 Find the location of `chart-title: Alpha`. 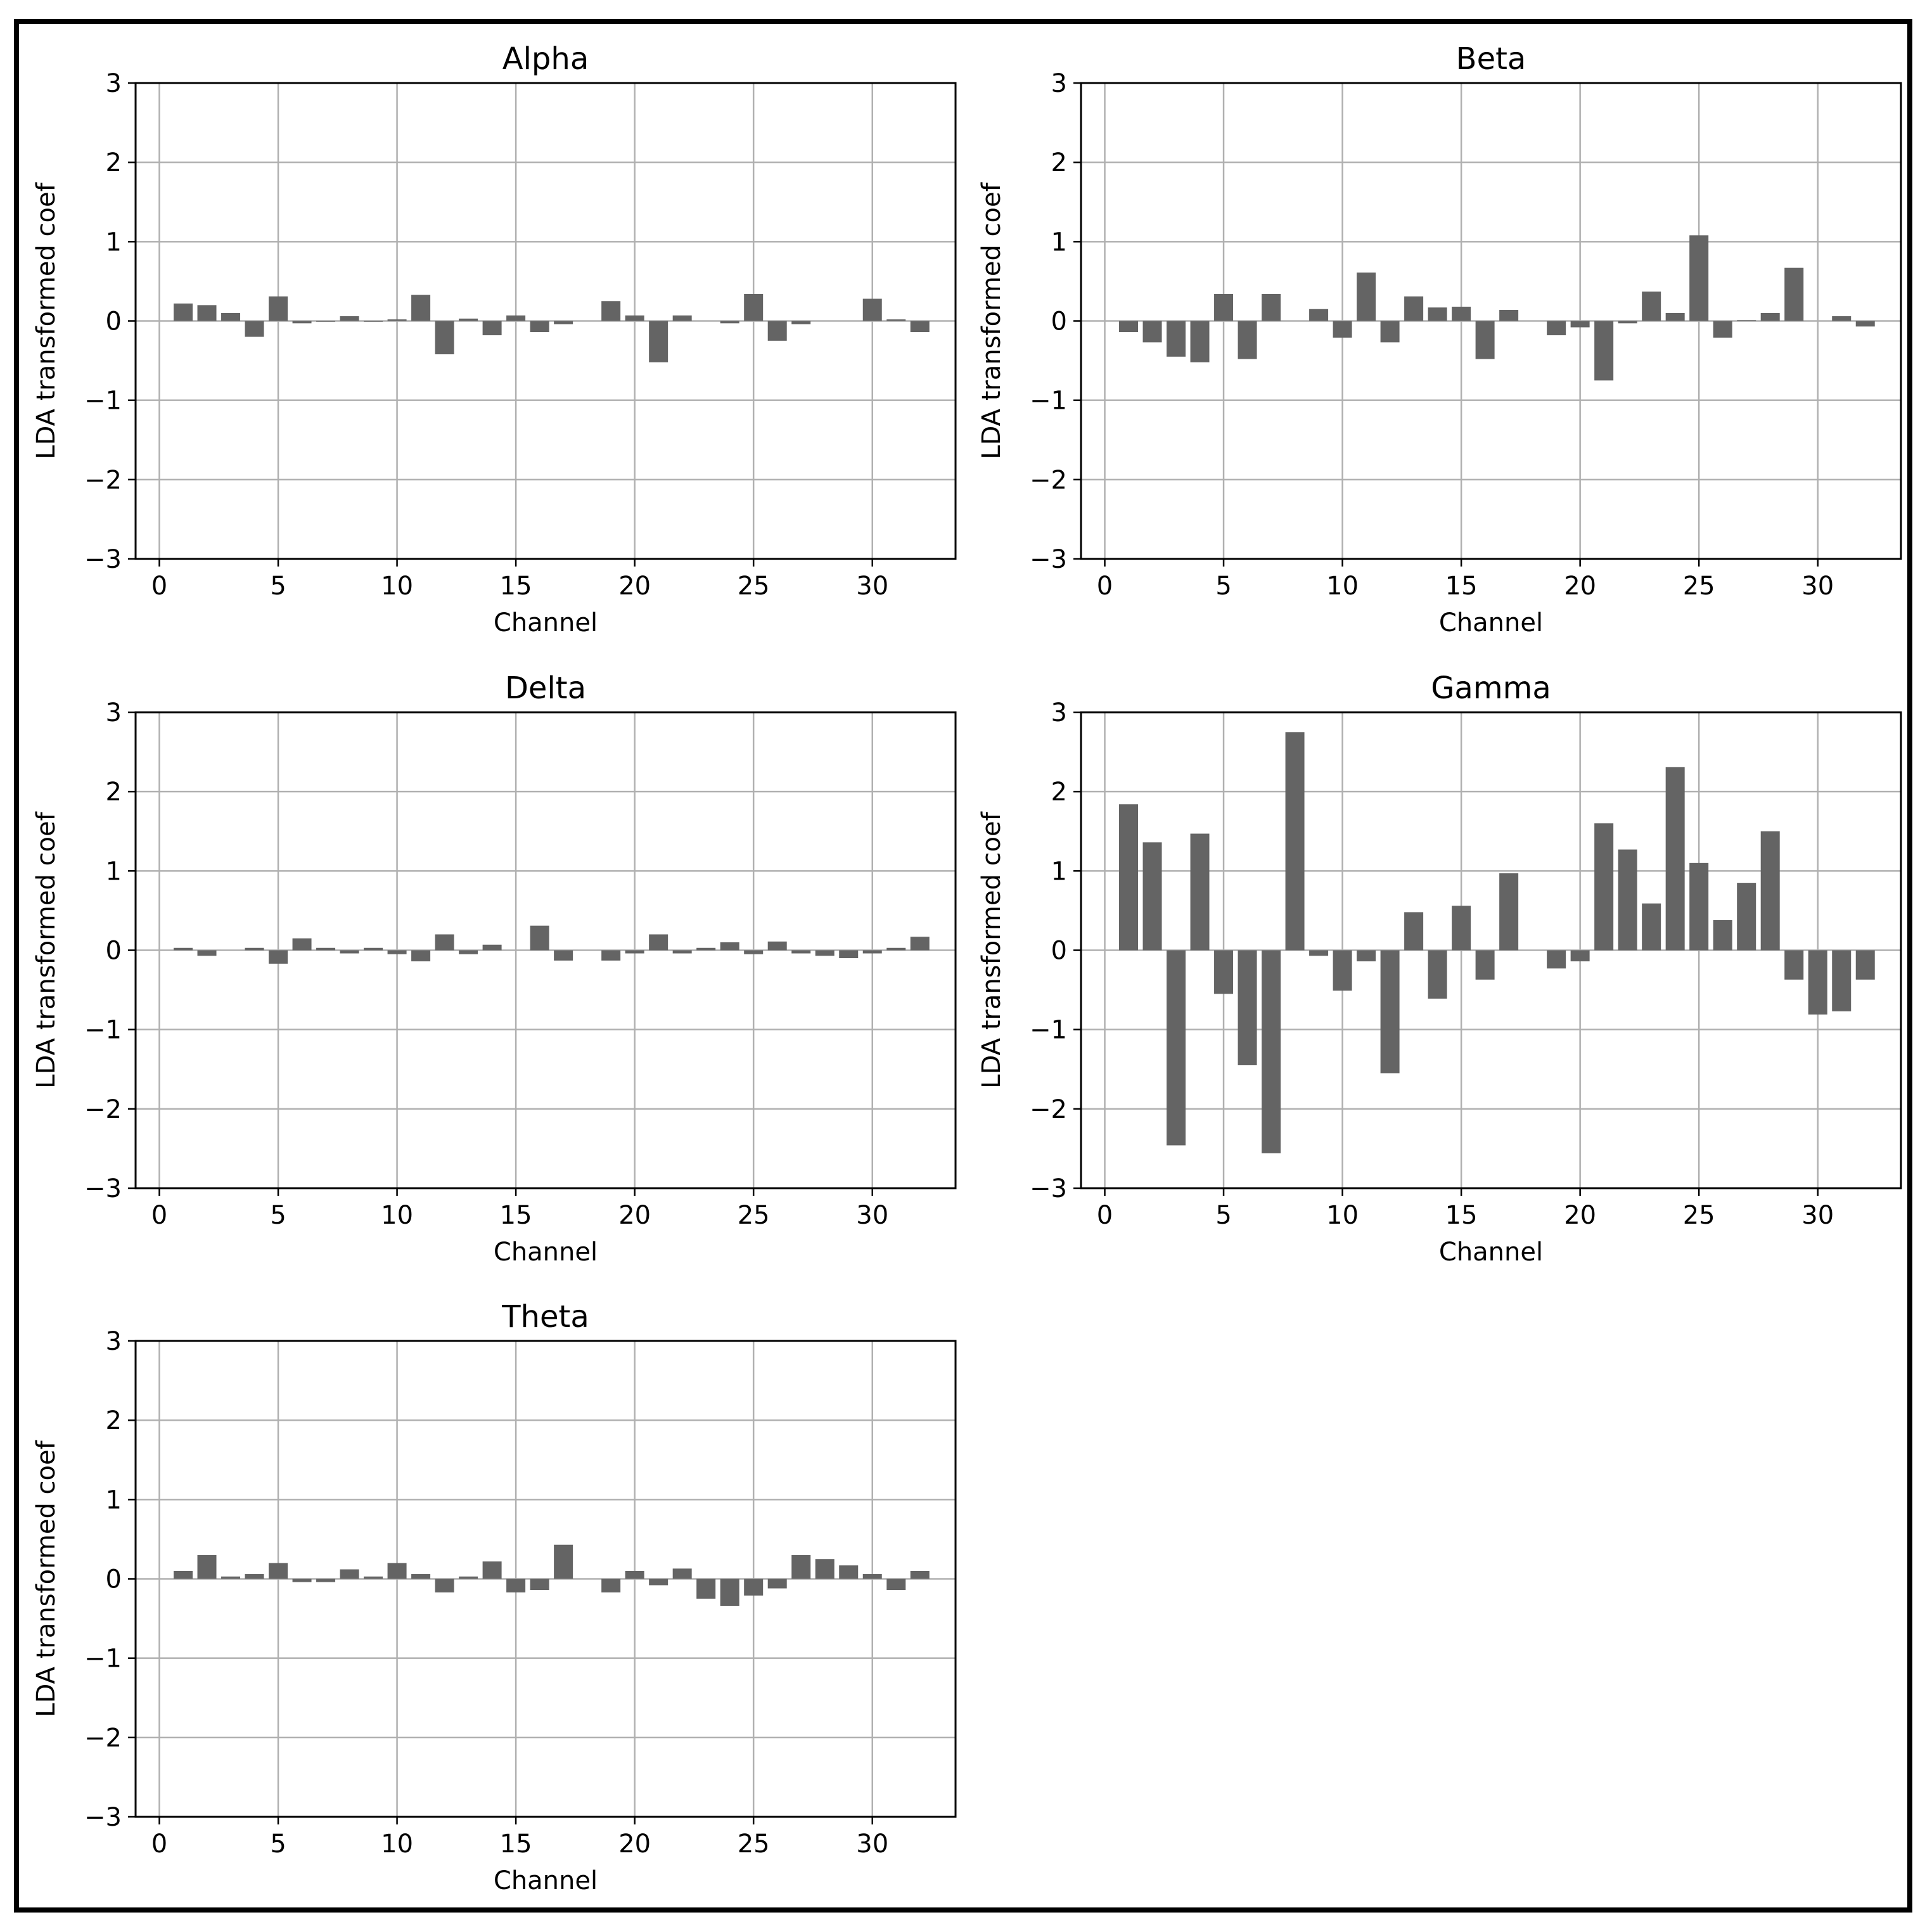

chart-title: Alpha is located at coordinates (545, 59).